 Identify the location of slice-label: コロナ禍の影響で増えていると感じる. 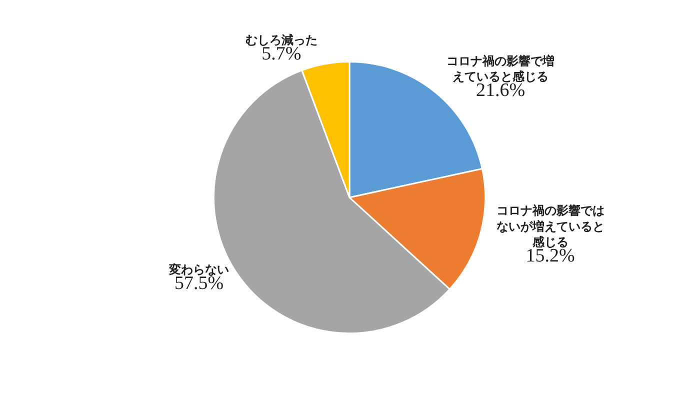
(500, 69).